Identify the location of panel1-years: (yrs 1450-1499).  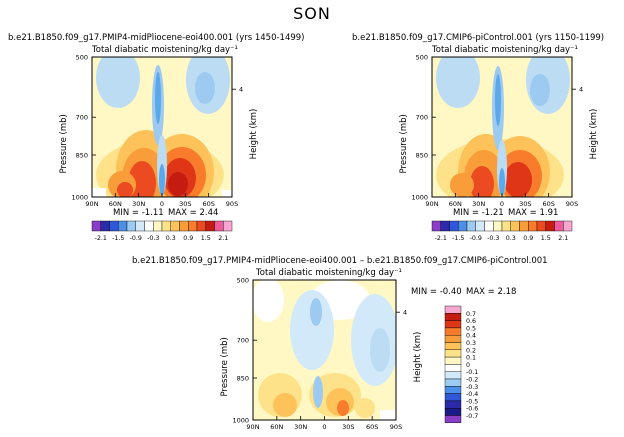
(270, 38).